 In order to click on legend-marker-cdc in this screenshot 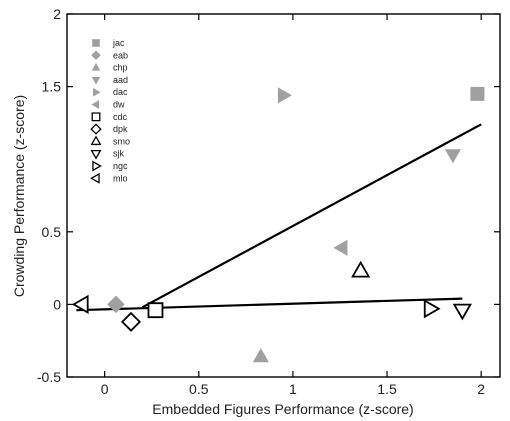, I will do `click(96, 117)`.